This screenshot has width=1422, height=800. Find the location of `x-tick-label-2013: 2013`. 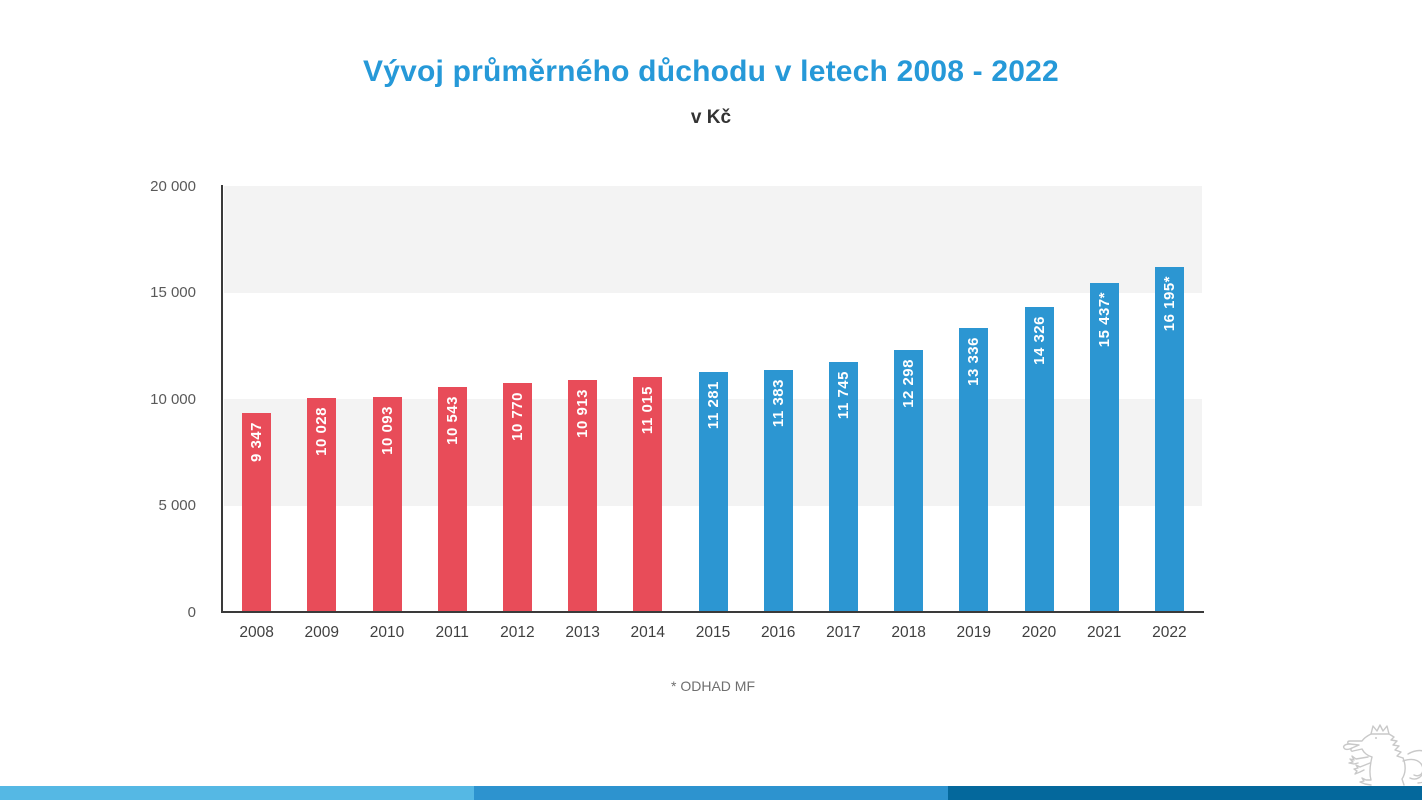

x-tick-label-2013: 2013 is located at coordinates (582, 632).